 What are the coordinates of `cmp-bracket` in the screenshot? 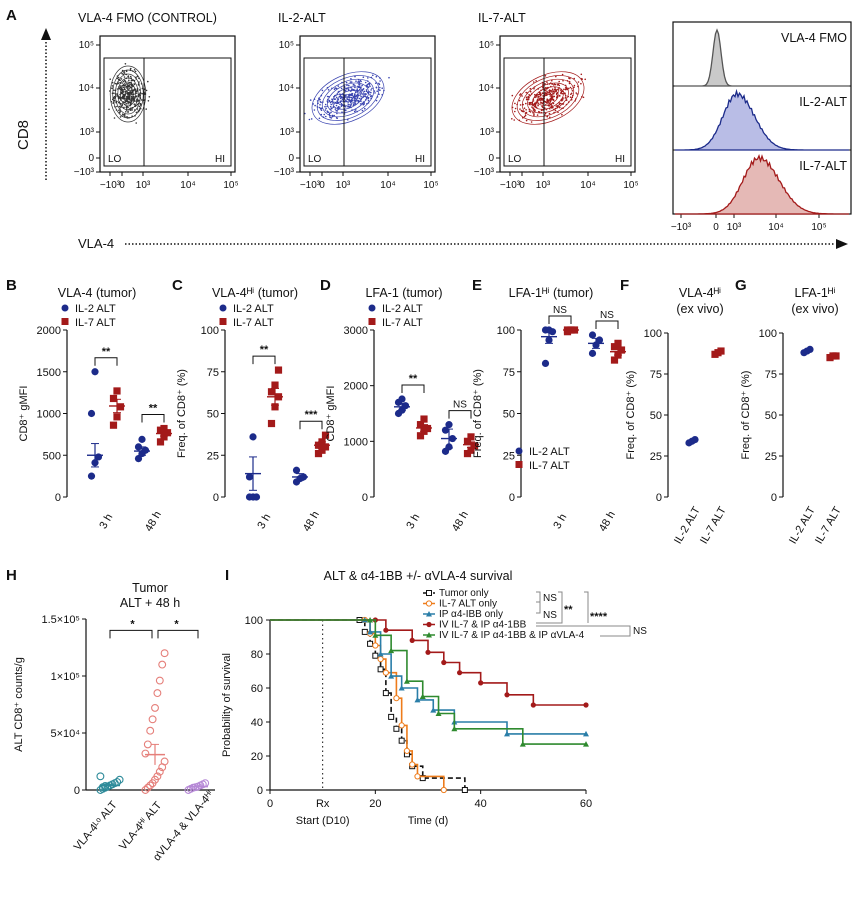 It's located at (549, 607).